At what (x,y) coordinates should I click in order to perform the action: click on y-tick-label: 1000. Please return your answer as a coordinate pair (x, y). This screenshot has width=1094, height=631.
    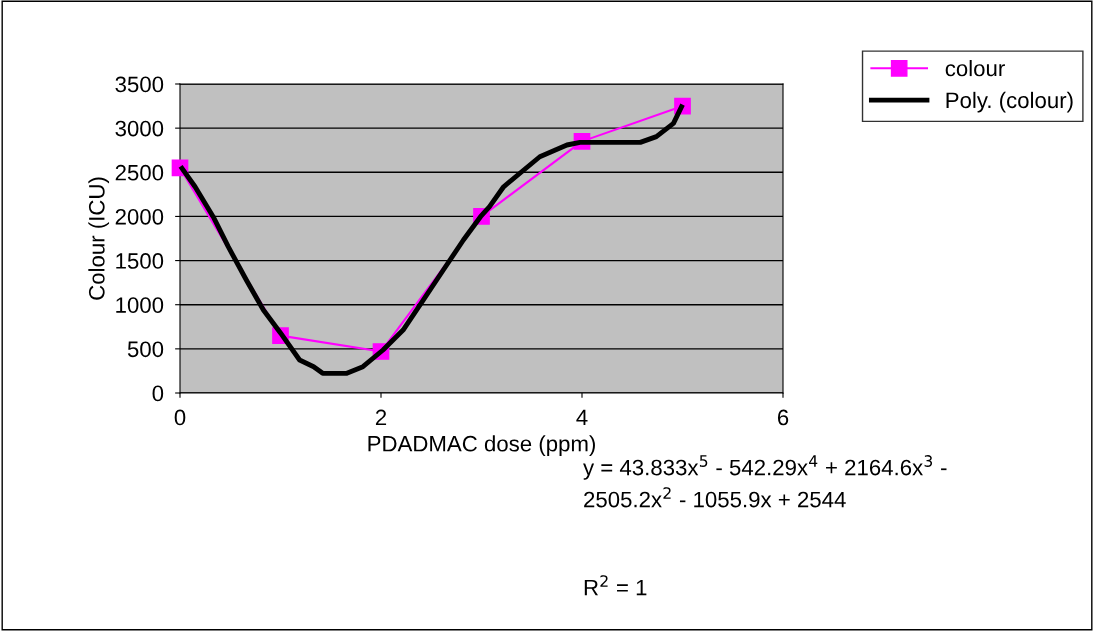
    Looking at the image, I should click on (140, 305).